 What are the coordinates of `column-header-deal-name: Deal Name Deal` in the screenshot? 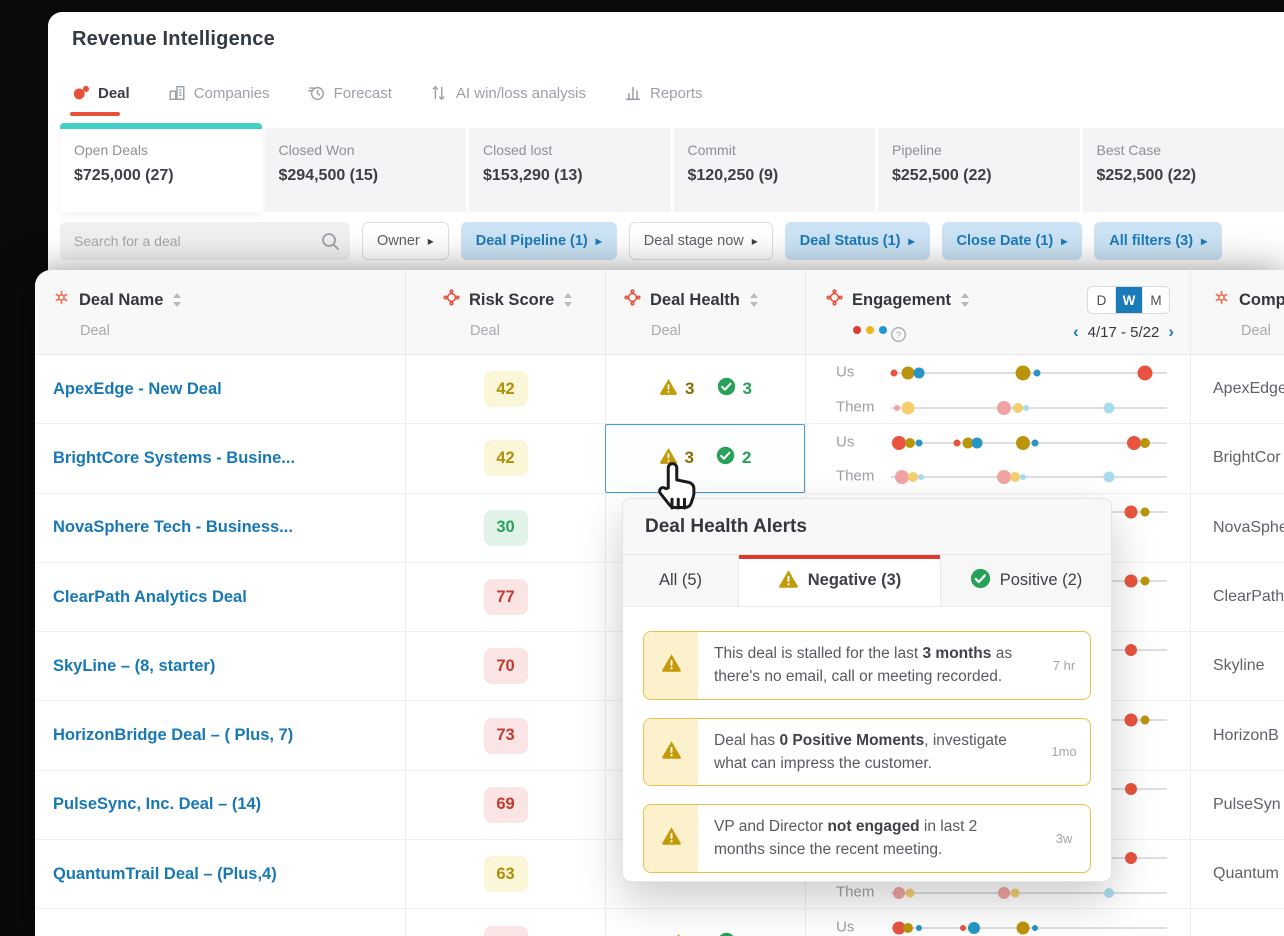 It's located at (220, 312).